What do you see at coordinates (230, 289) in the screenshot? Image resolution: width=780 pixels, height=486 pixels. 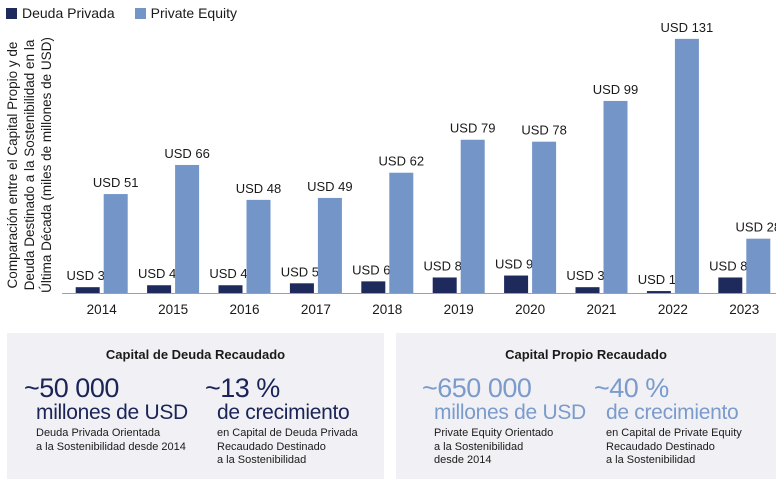 I see `bar-deuda-privada-2016` at bounding box center [230, 289].